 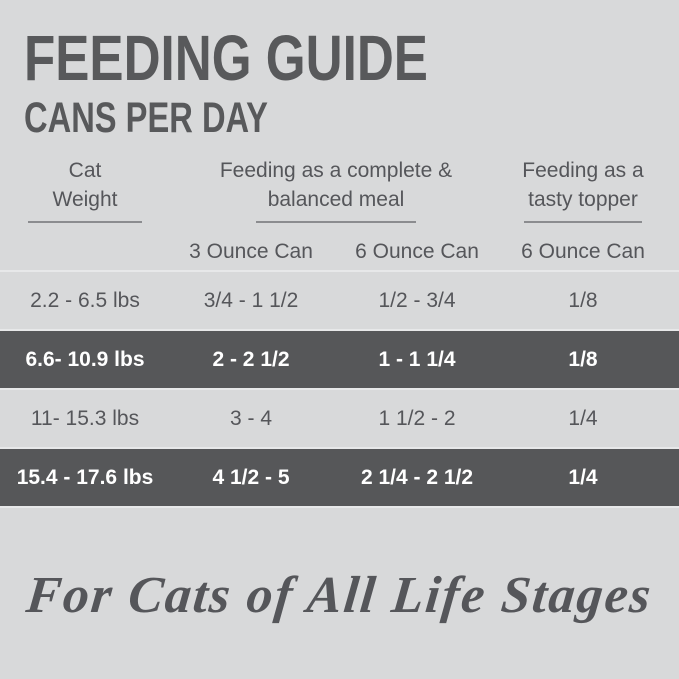 What do you see at coordinates (251, 477) in the screenshot?
I see `cell-meal-3oz: 4 1/2 - 5` at bounding box center [251, 477].